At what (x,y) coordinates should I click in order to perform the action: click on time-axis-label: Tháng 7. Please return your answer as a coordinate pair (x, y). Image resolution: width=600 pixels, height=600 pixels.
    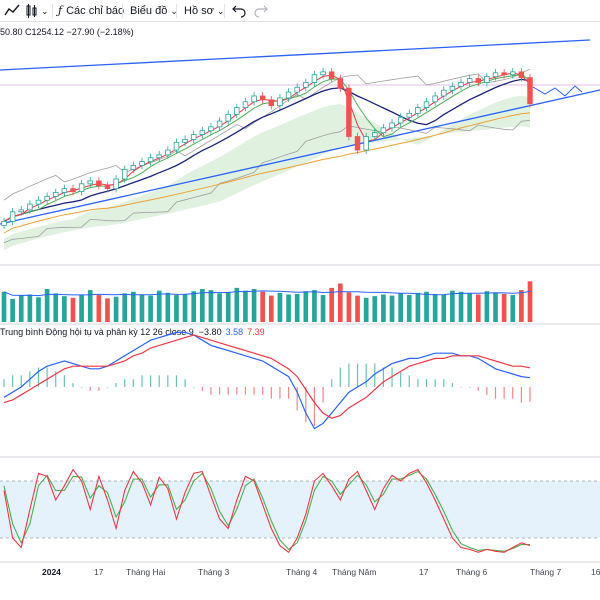
    Looking at the image, I should click on (545, 572).